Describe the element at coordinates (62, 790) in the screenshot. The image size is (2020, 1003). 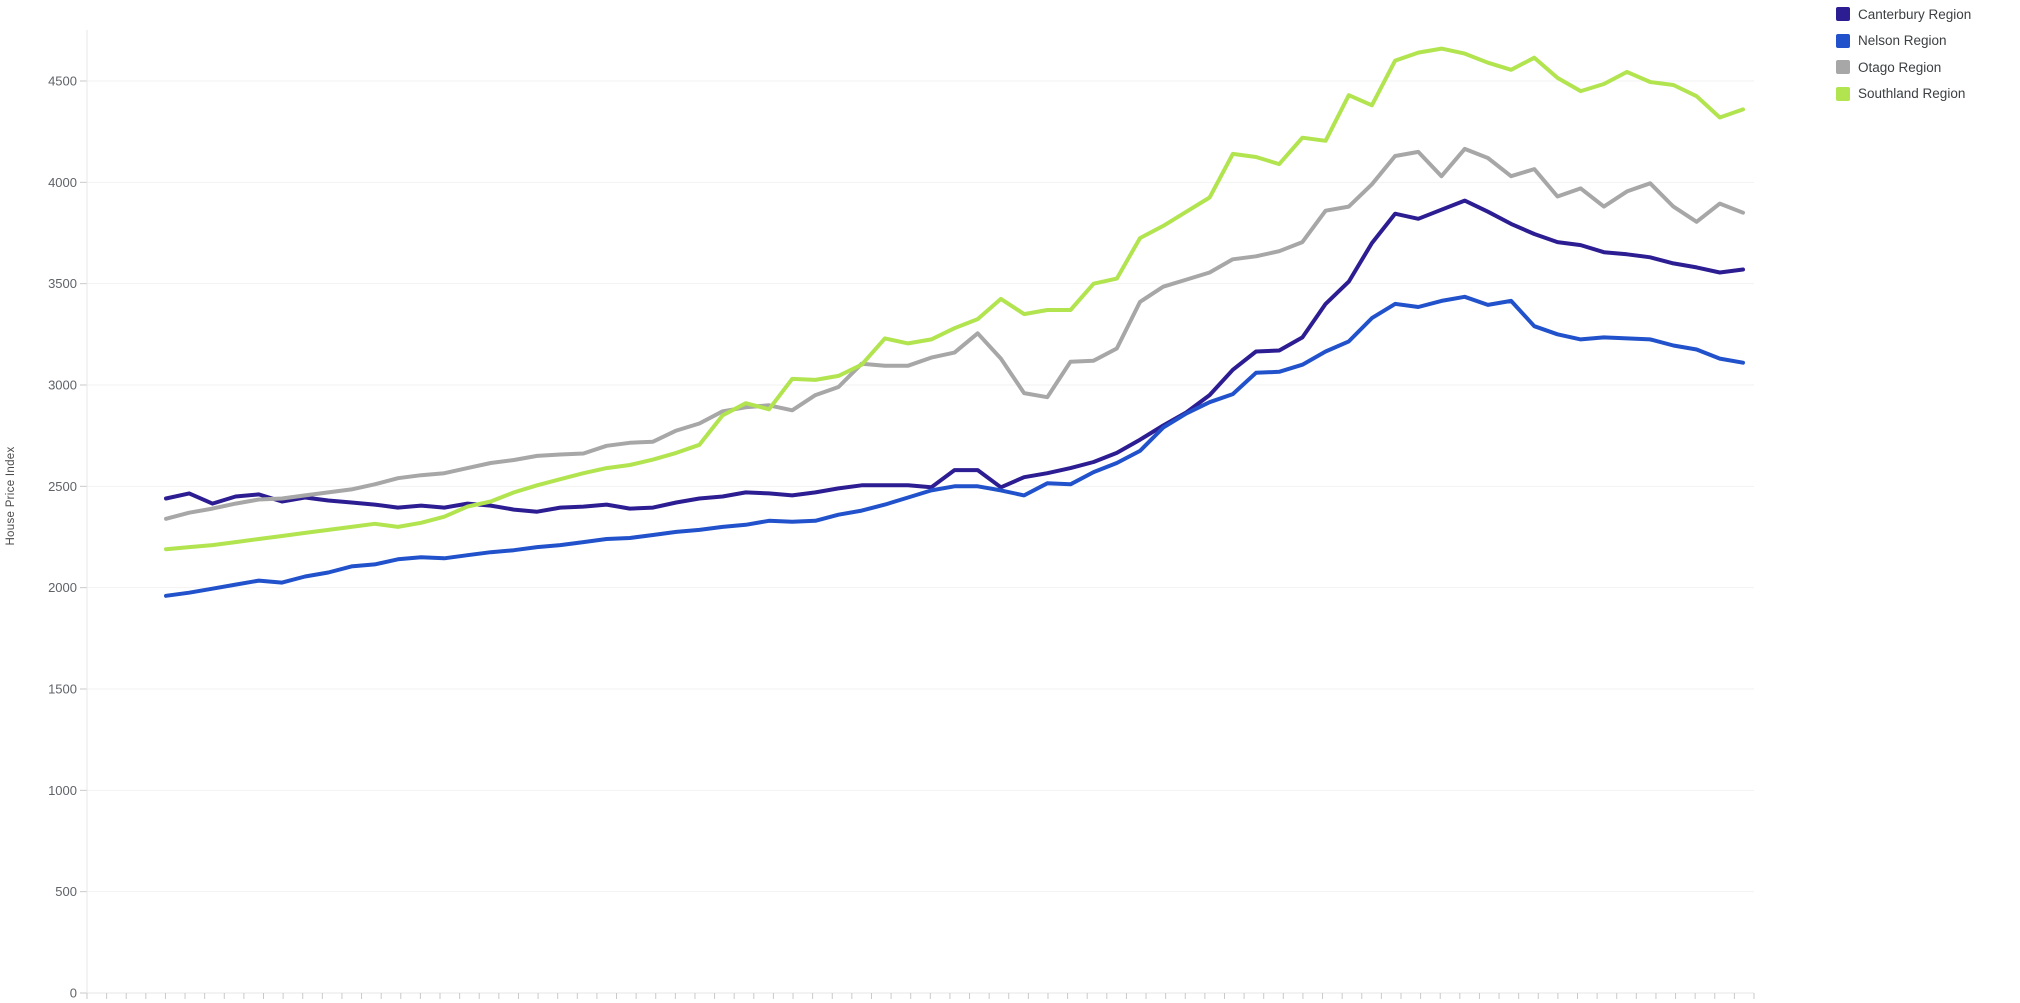
I see `y-tick-label: 1000` at that location.